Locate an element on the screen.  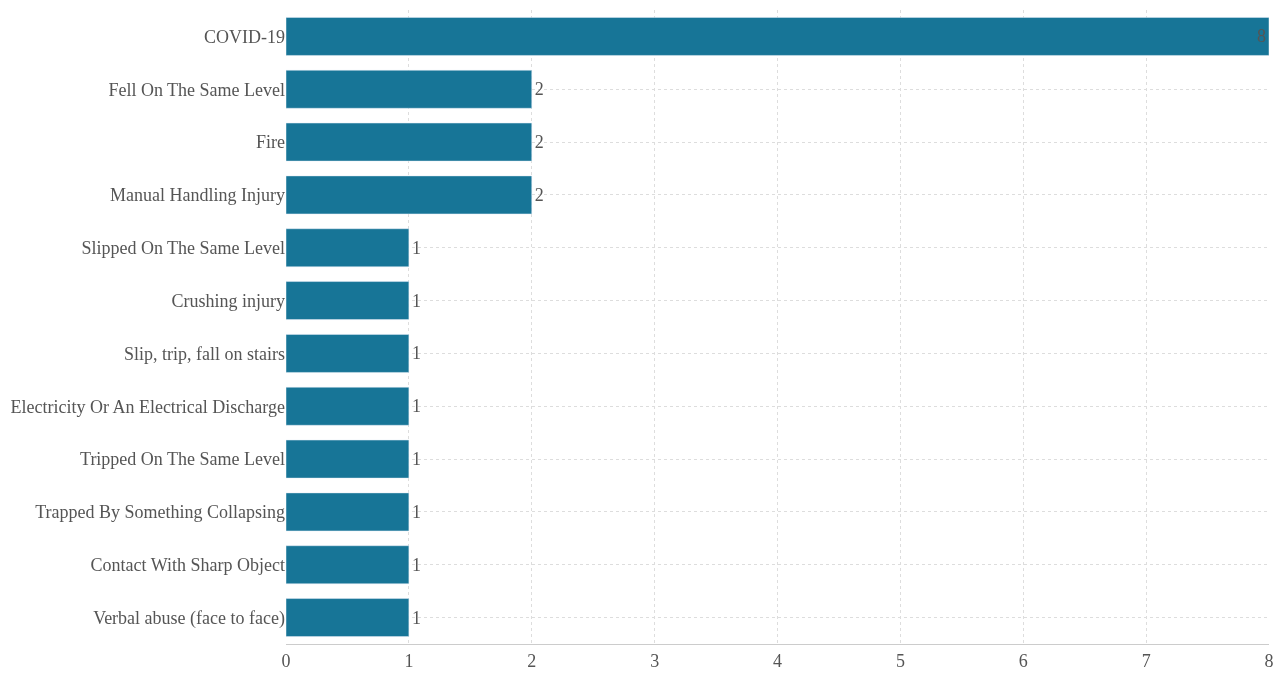
x-tick-label: 5 is located at coordinates (900, 660).